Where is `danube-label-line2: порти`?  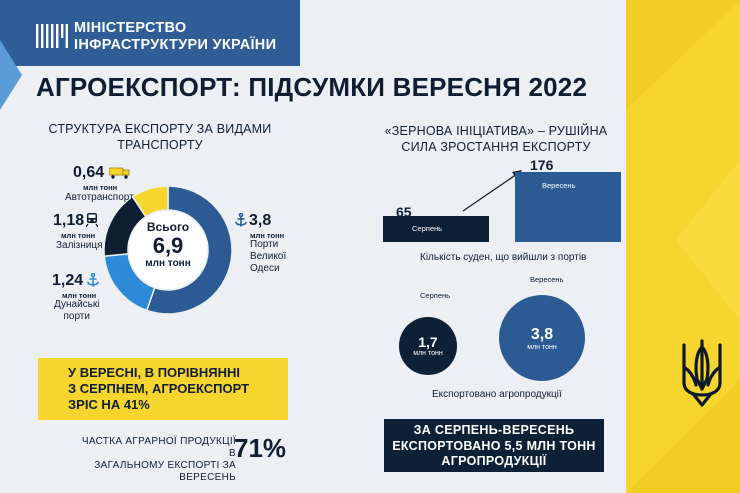 danube-label-line2: порти is located at coordinates (76, 316).